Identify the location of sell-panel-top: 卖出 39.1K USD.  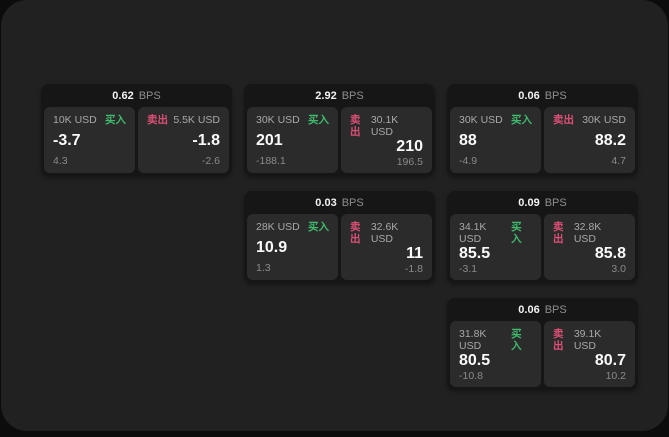
(589, 340).